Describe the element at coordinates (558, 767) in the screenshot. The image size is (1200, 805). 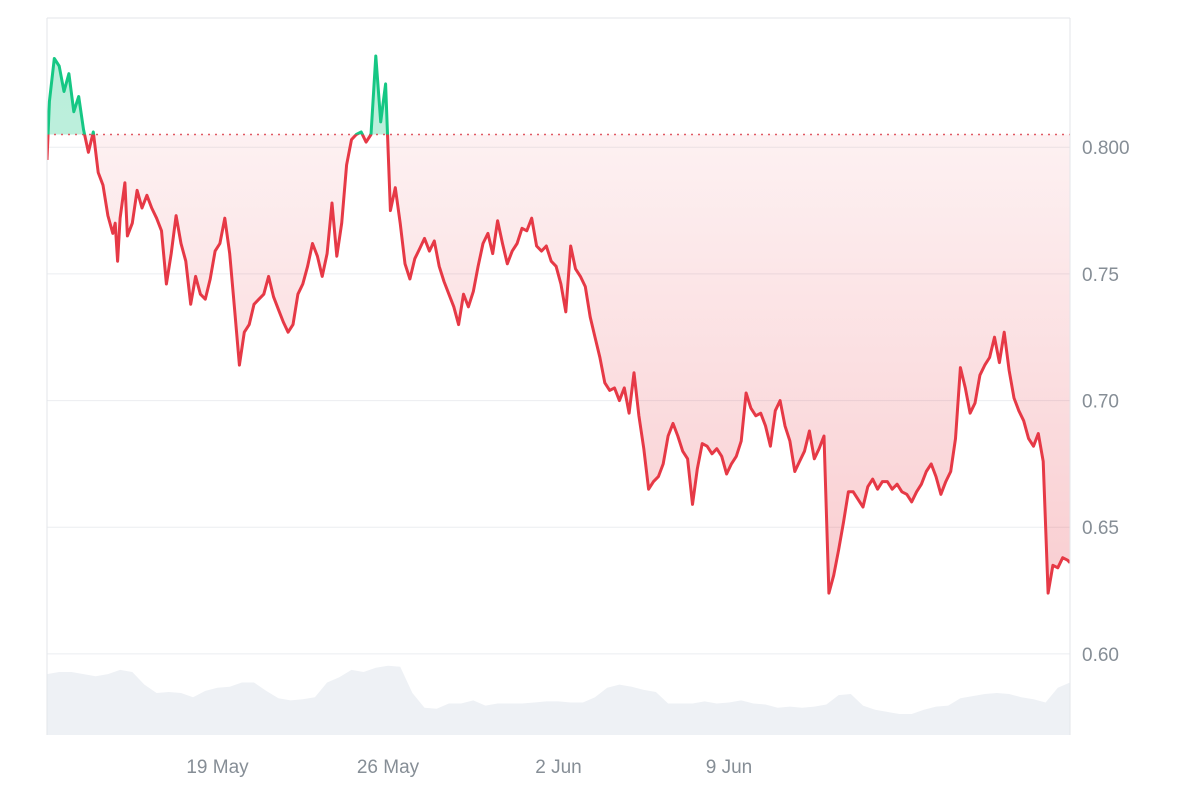
I see `x-tick-label: 2 Jun` at that location.